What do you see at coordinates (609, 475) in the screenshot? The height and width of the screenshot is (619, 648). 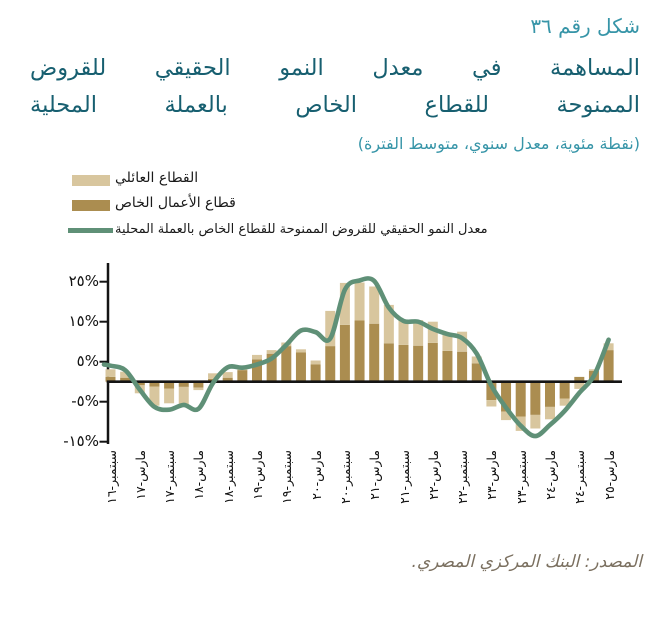 I see `x-axis-label: مارس-٢٥` at bounding box center [609, 475].